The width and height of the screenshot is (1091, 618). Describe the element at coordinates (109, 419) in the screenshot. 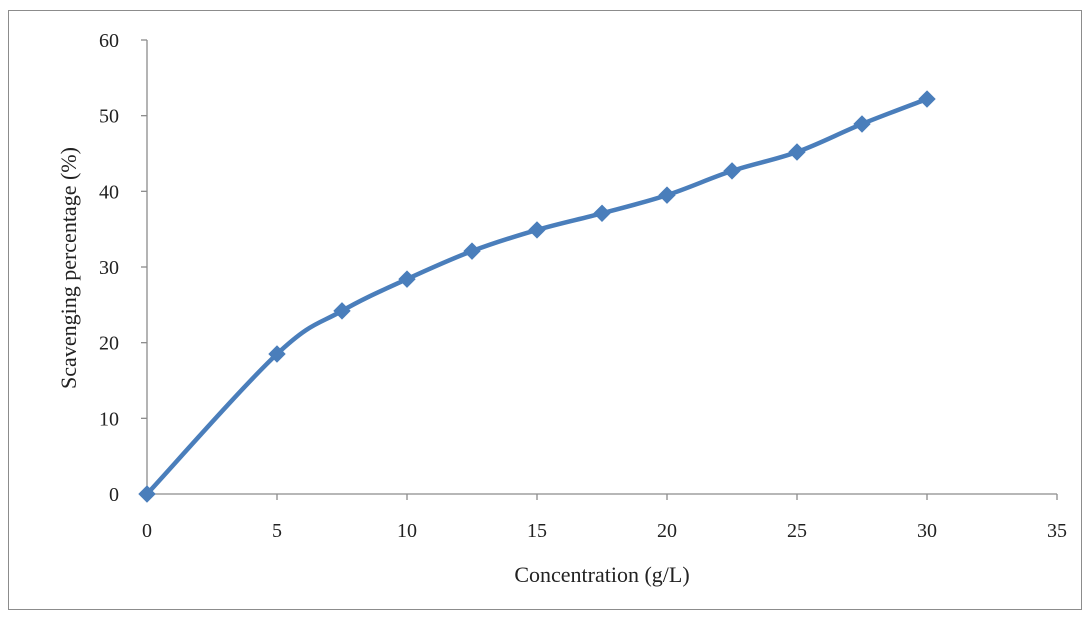

I see `y-tick-label: 10` at that location.